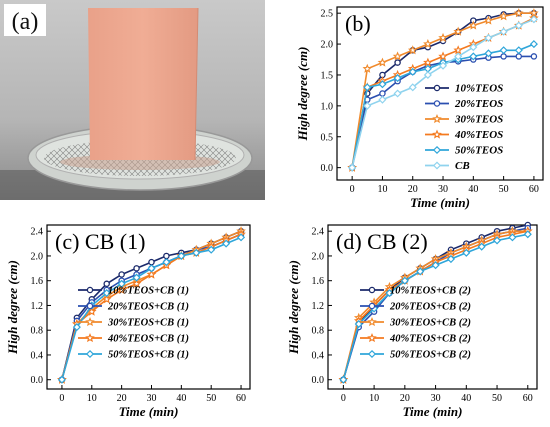  I want to click on legend-entry: 40%TEOS+CB (2), so click(415, 338).